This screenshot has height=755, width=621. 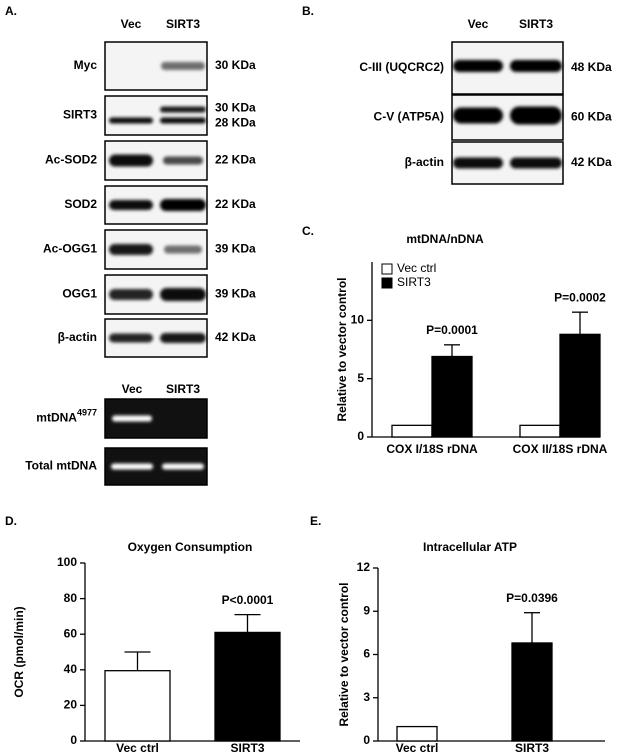 What do you see at coordinates (414, 282) in the screenshot?
I see `legend-label: SIRT3` at bounding box center [414, 282].